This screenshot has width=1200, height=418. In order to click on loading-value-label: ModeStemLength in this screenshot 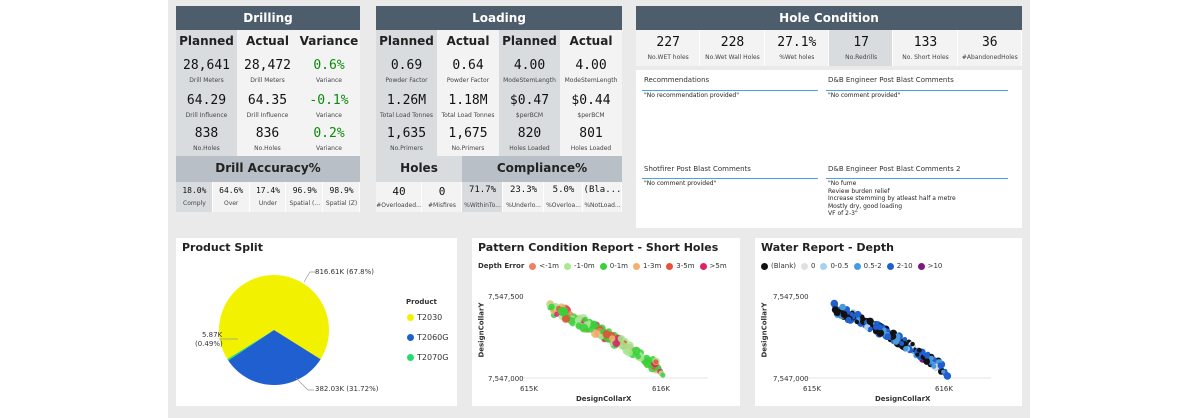, I will do `click(591, 80)`.